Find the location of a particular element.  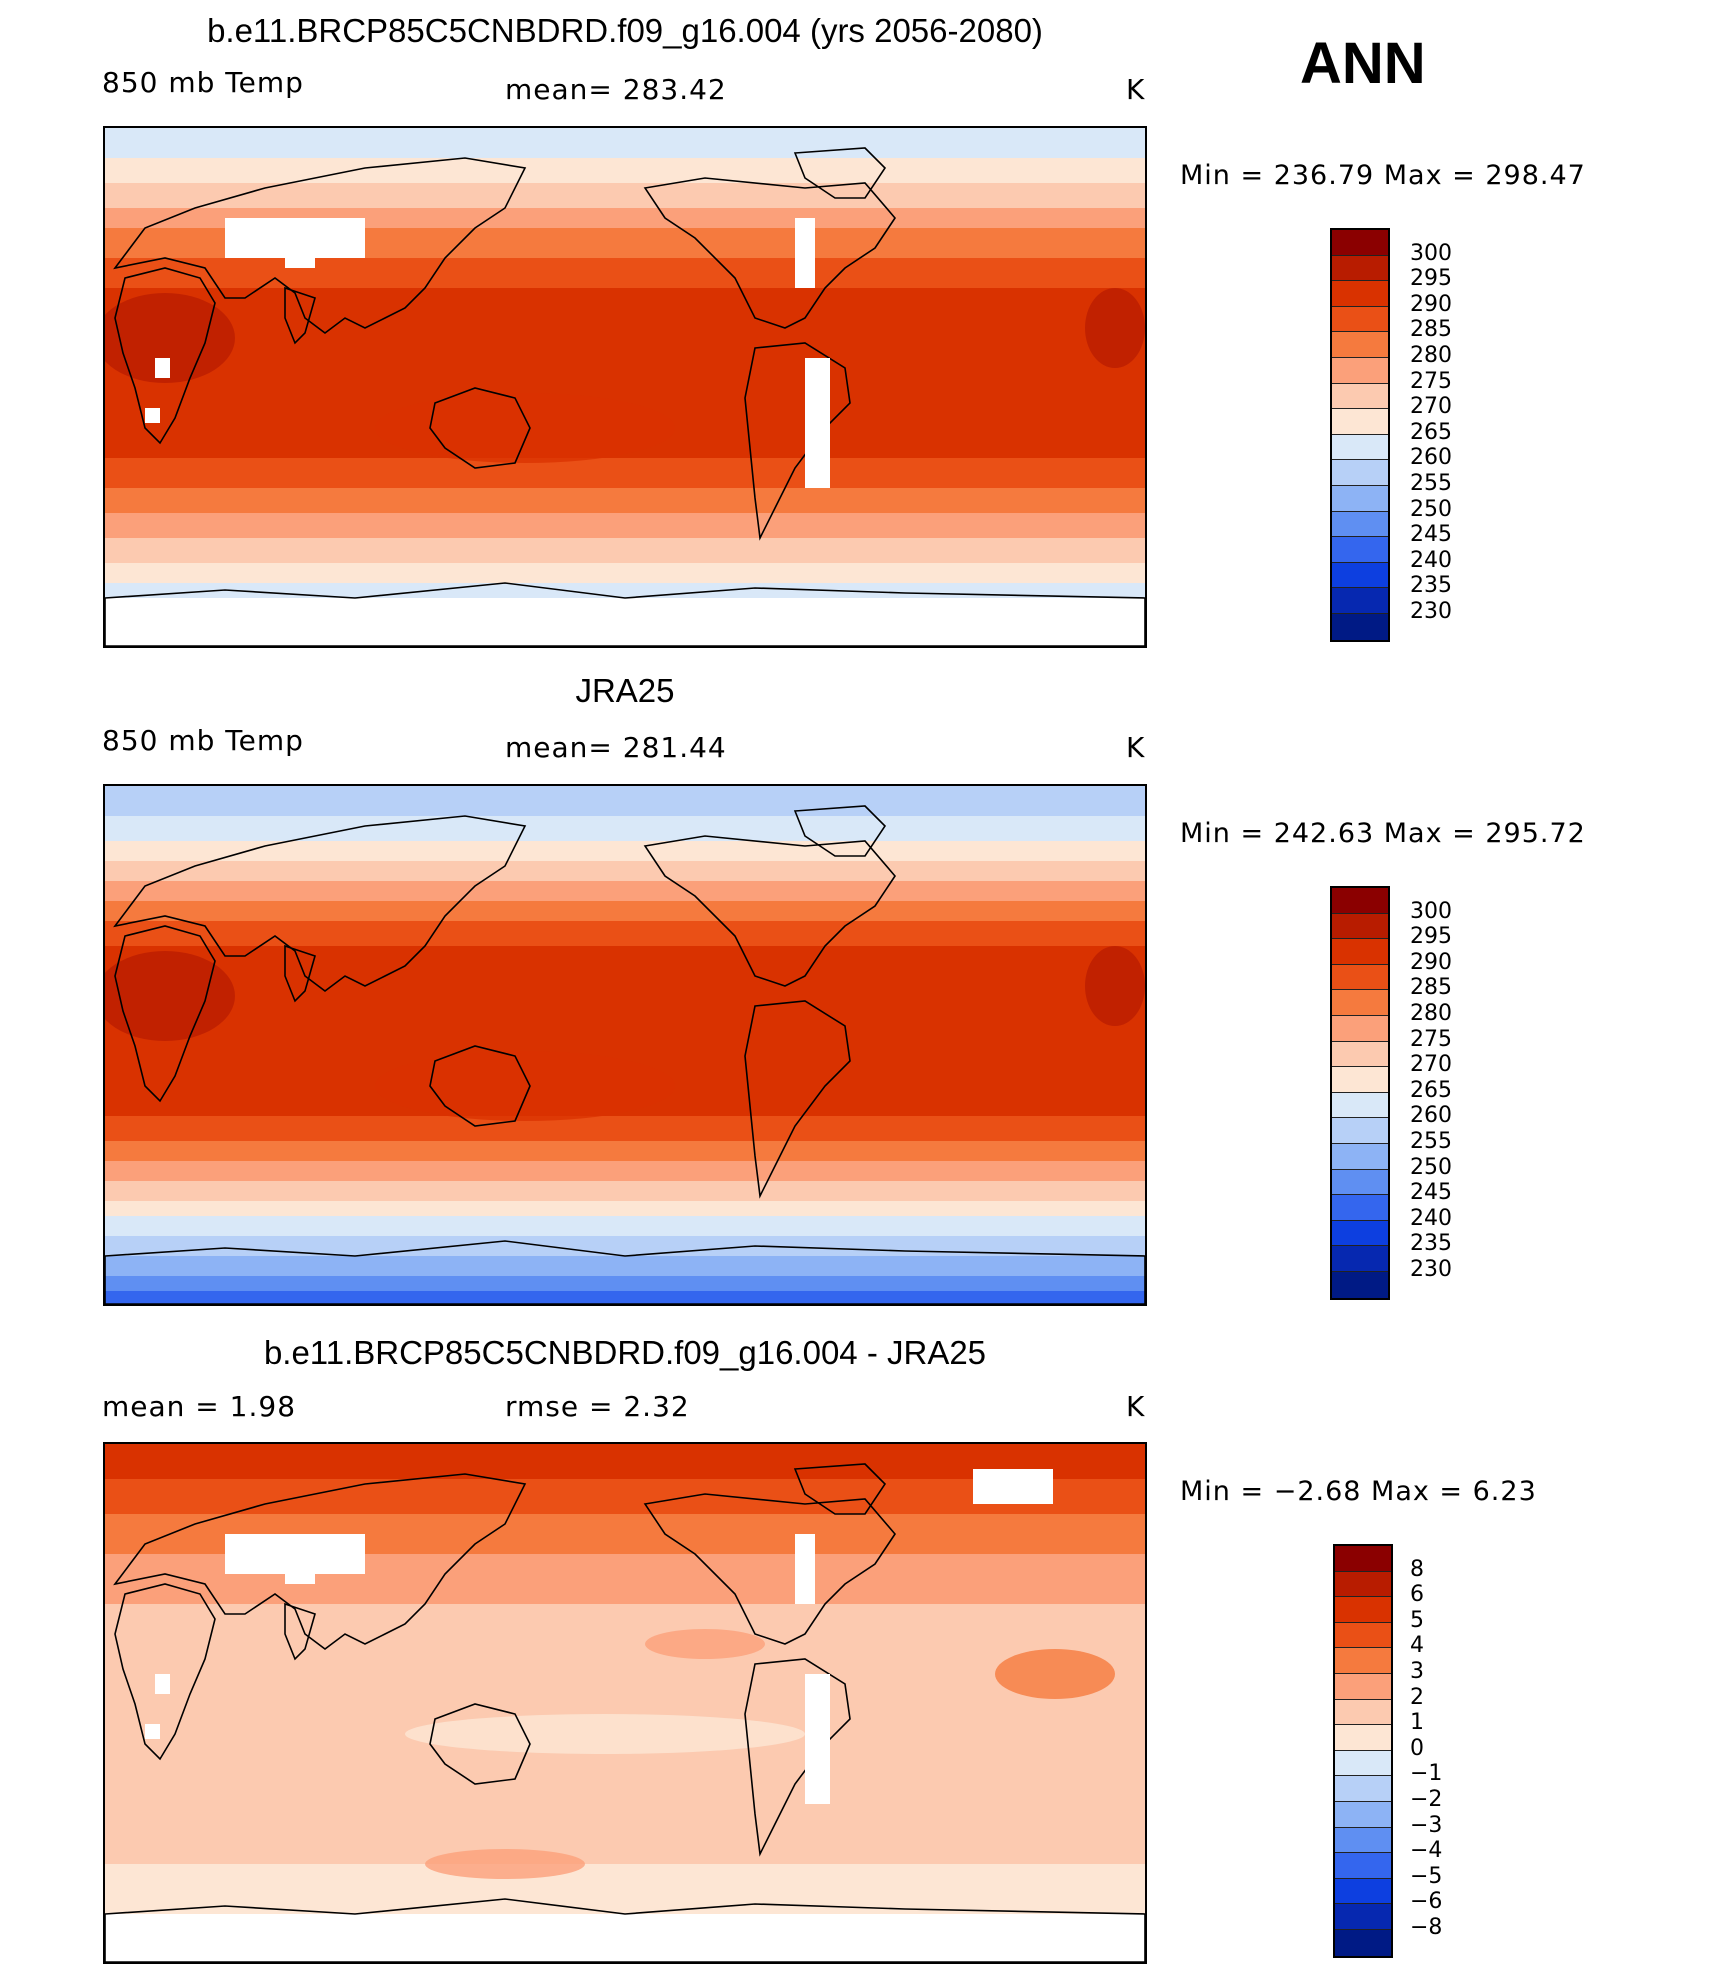

colorbar-tick-label: −4 is located at coordinates (1426, 1851).